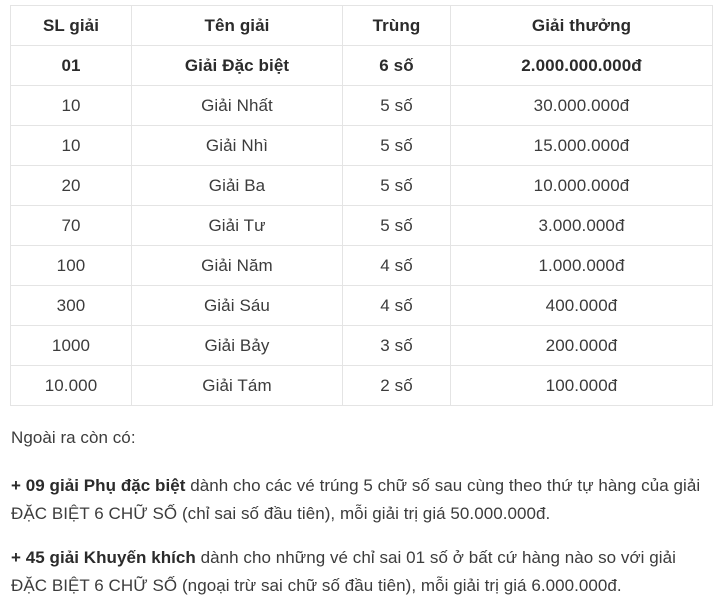  I want to click on table-row: 20 Giải Ba 5 số 10.000.000đ, so click(361, 185).